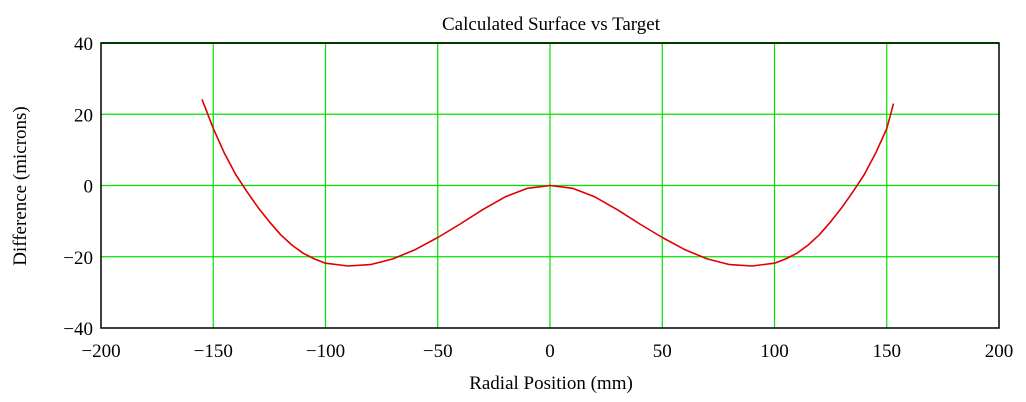 The width and height of the screenshot is (1026, 402). What do you see at coordinates (100, 351) in the screenshot?
I see `x-tick-label: −200` at bounding box center [100, 351].